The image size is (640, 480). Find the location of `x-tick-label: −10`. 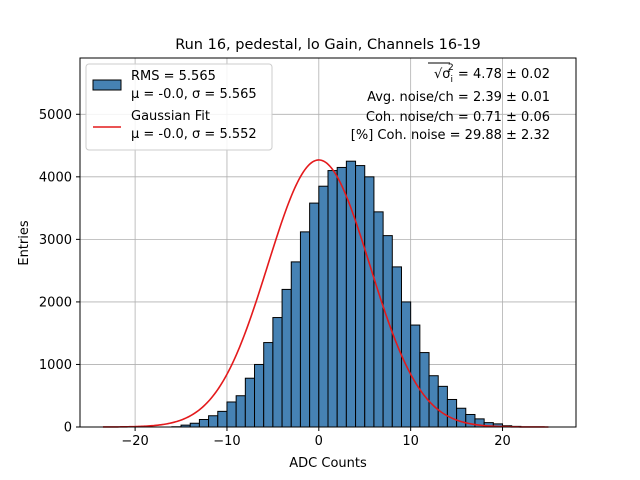

x-tick-label: −10 is located at coordinates (226, 441).